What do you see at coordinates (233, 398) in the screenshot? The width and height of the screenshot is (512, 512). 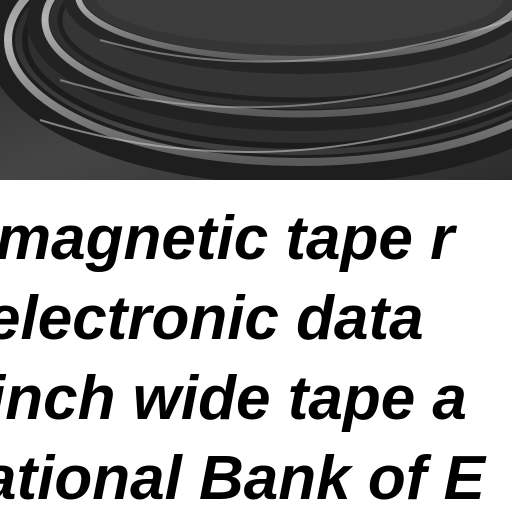 I see `caption-line-3: inch wide tape a` at bounding box center [233, 398].